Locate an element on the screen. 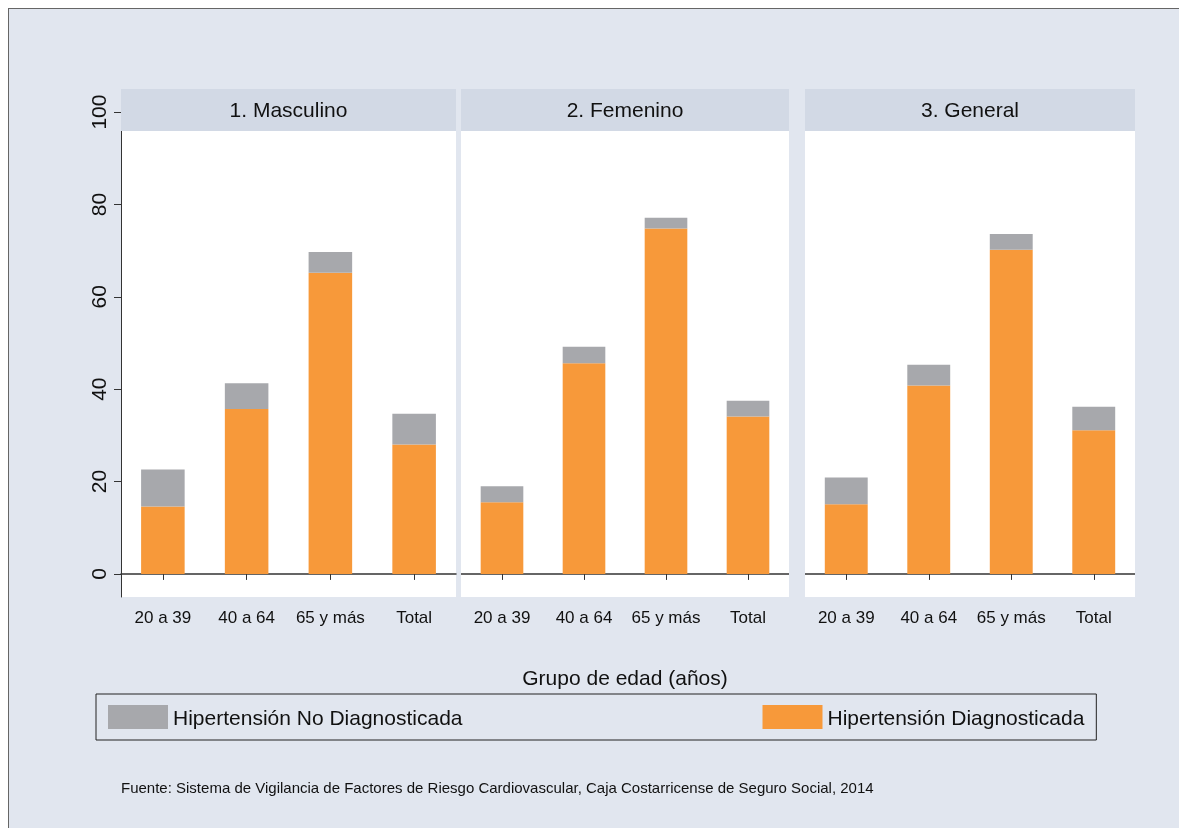 The height and width of the screenshot is (828, 1179). x-axis-title: Grupo de edad (años) is located at coordinates (625, 677).